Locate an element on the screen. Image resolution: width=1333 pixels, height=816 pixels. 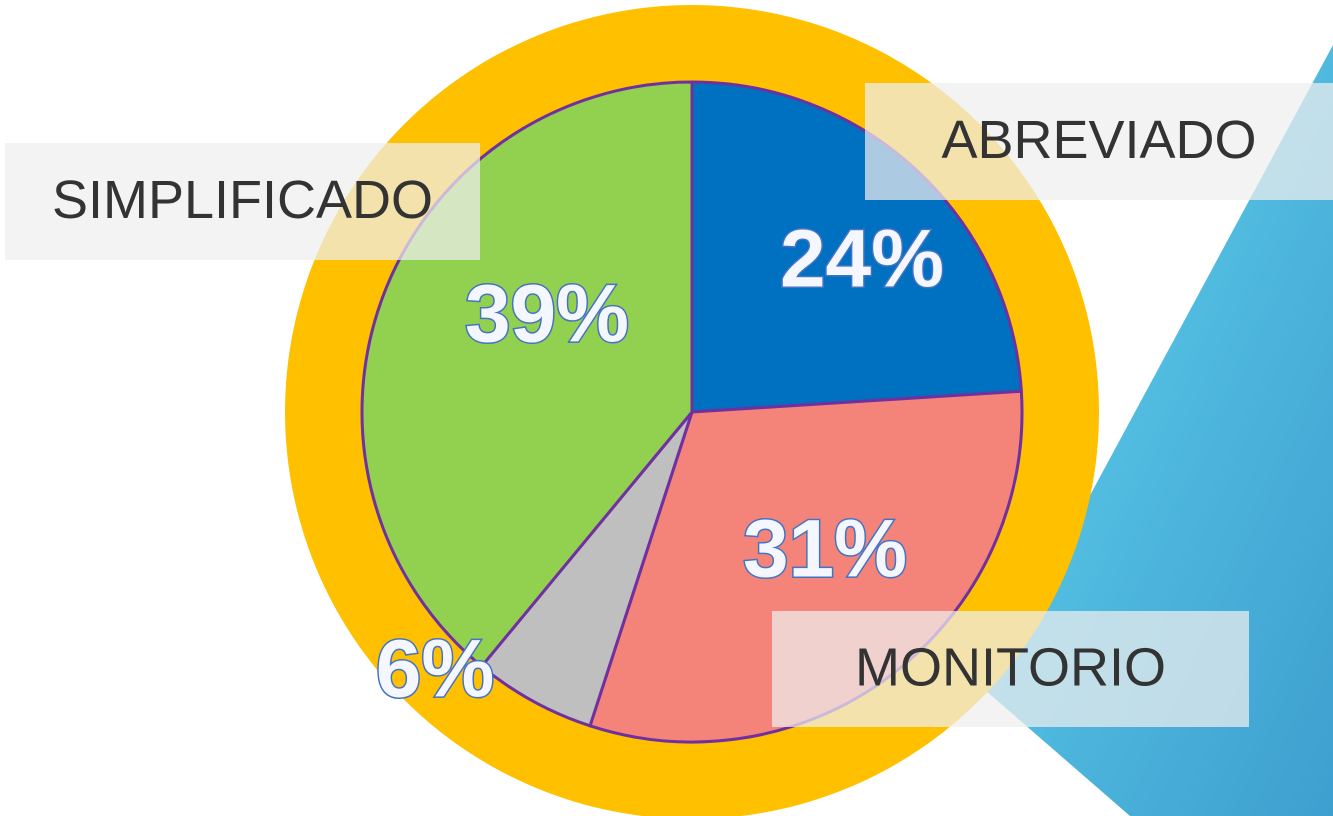
percent-label: 6% is located at coordinates (435, 669).